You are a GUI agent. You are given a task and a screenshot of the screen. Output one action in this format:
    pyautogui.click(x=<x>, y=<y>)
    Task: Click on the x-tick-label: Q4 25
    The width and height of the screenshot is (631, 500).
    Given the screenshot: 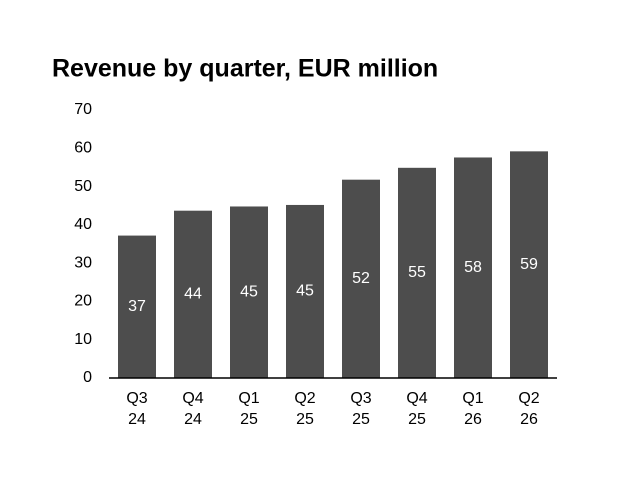 What is the action you would take?
    pyautogui.click(x=417, y=409)
    